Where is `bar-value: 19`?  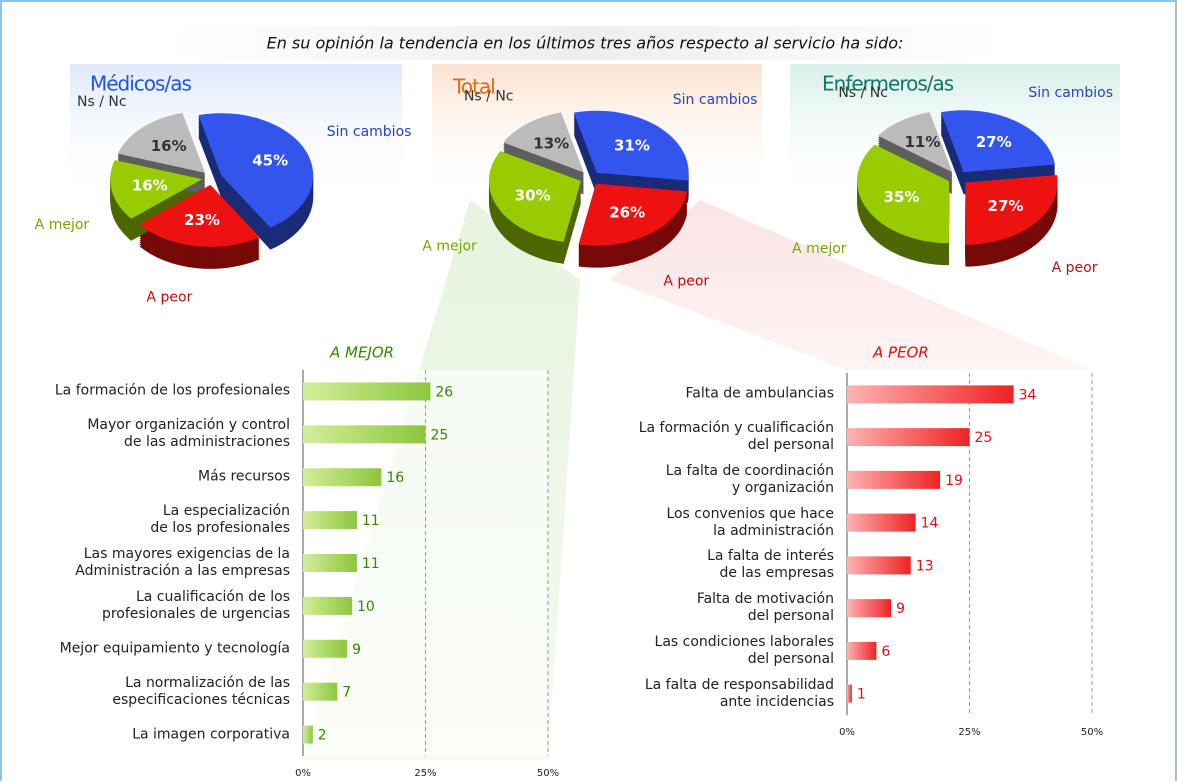
bar-value: 19 is located at coordinates (954, 481).